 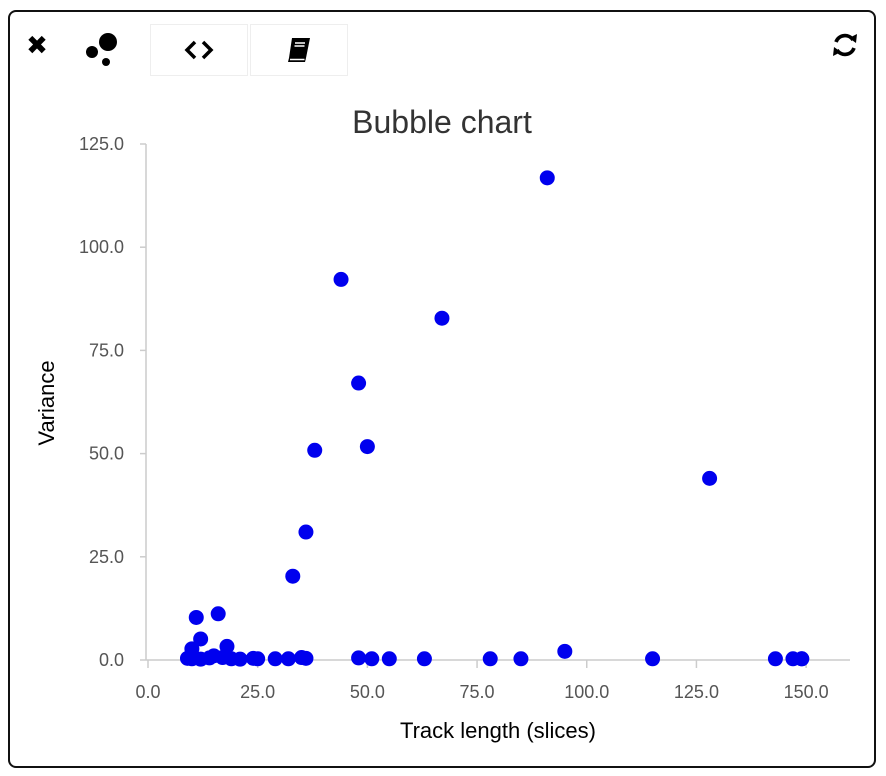 I want to click on x-tick-label: 125.0, so click(x=696, y=692).